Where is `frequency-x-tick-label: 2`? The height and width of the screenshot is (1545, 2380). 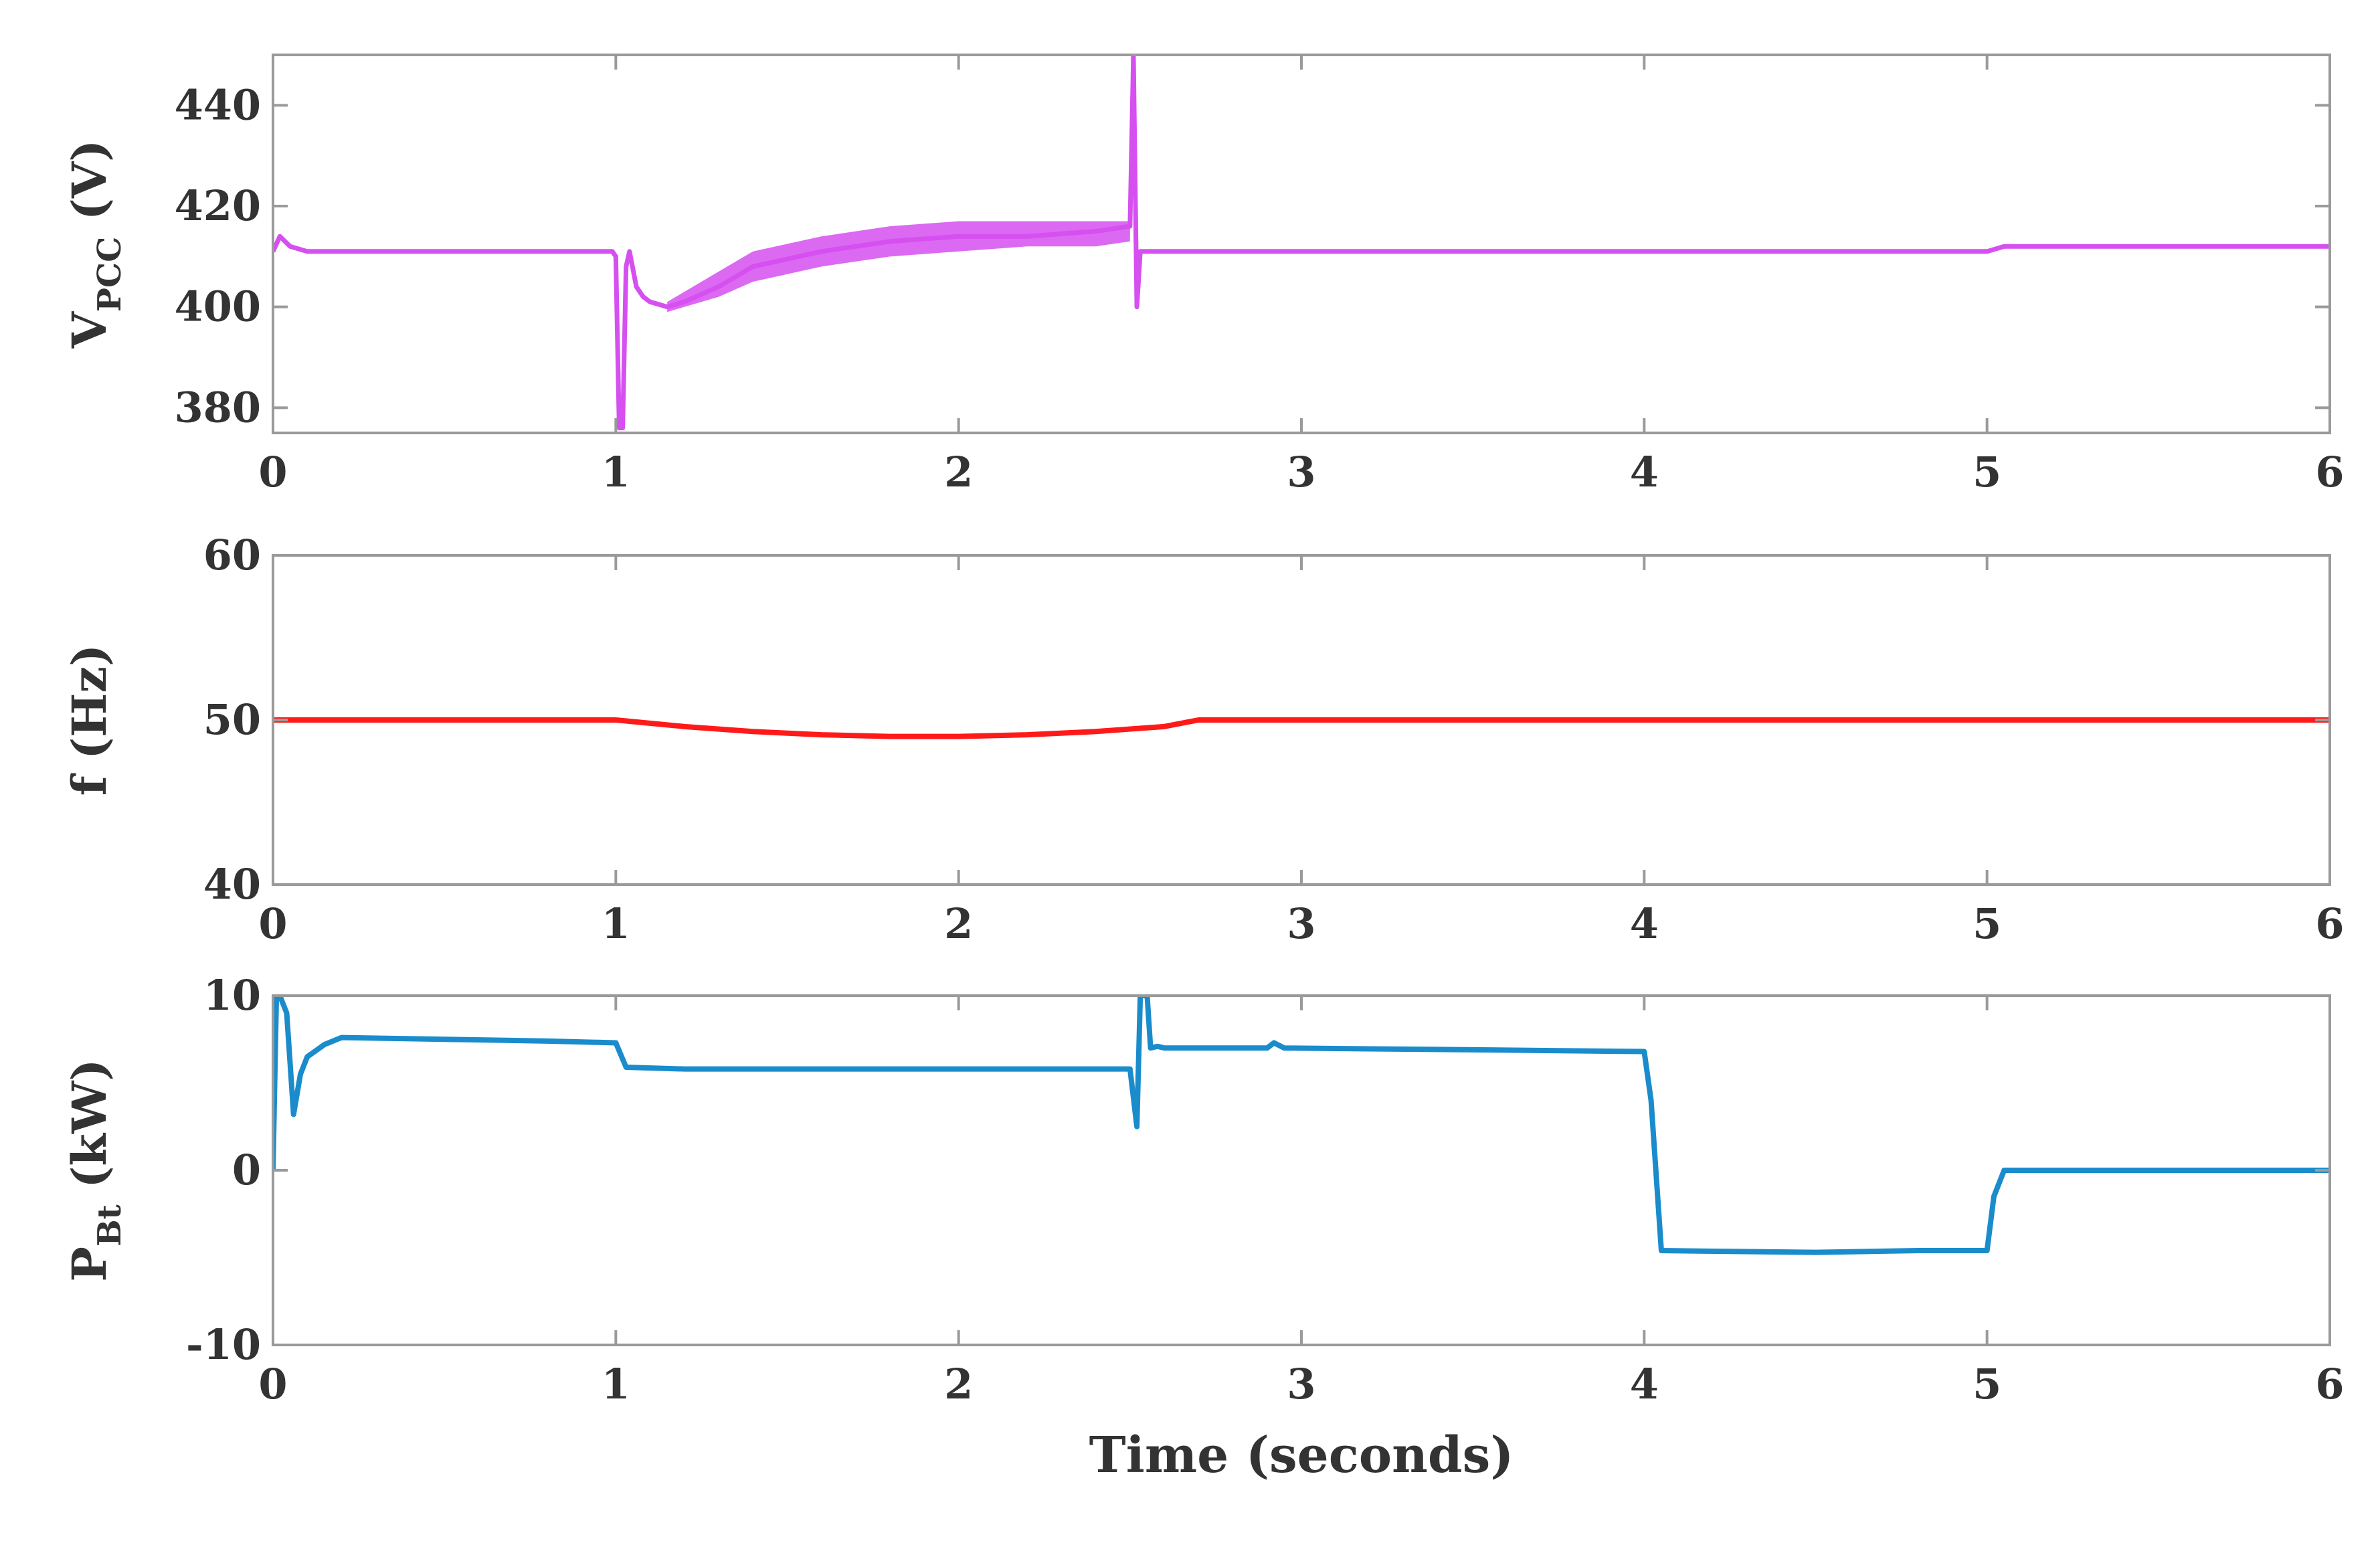
frequency-x-tick-label: 2 is located at coordinates (958, 923).